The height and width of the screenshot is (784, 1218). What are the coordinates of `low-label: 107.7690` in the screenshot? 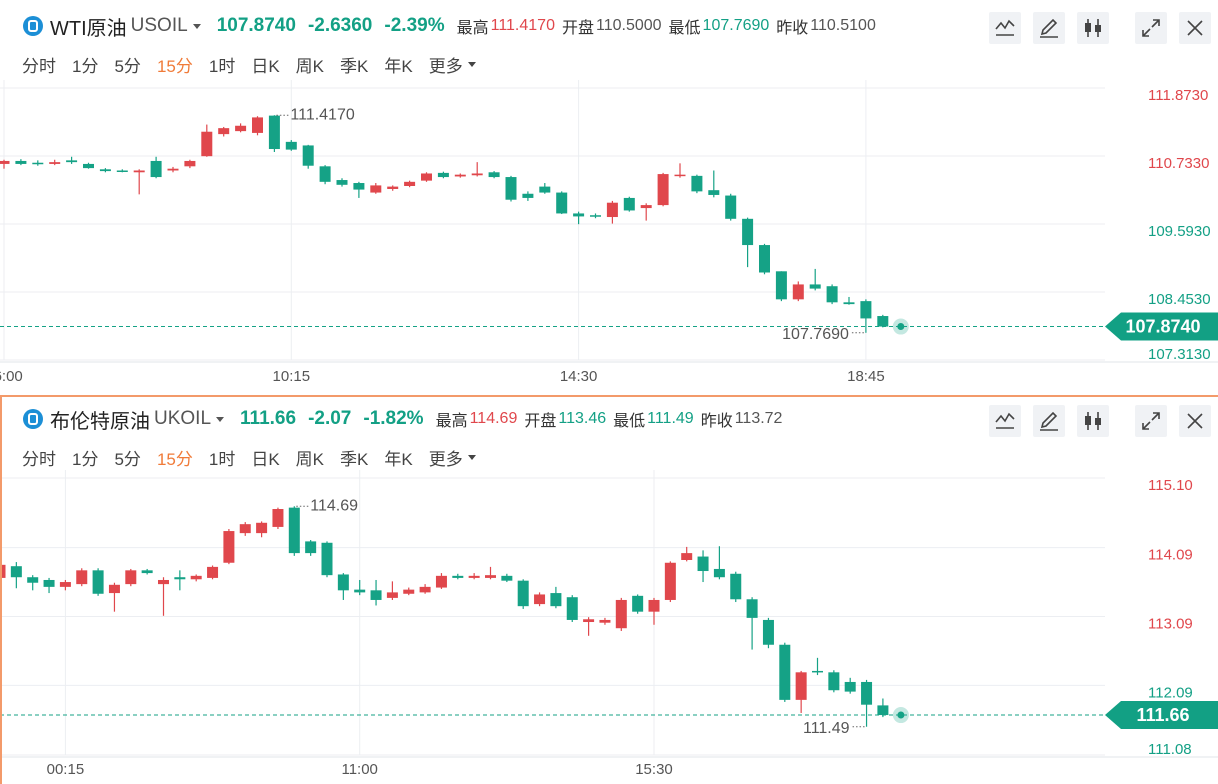 It's located at (815, 334).